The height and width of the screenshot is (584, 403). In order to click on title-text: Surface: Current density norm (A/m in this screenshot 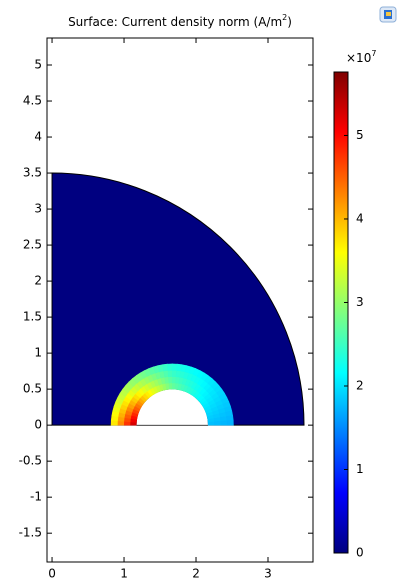, I will do `click(175, 22)`.